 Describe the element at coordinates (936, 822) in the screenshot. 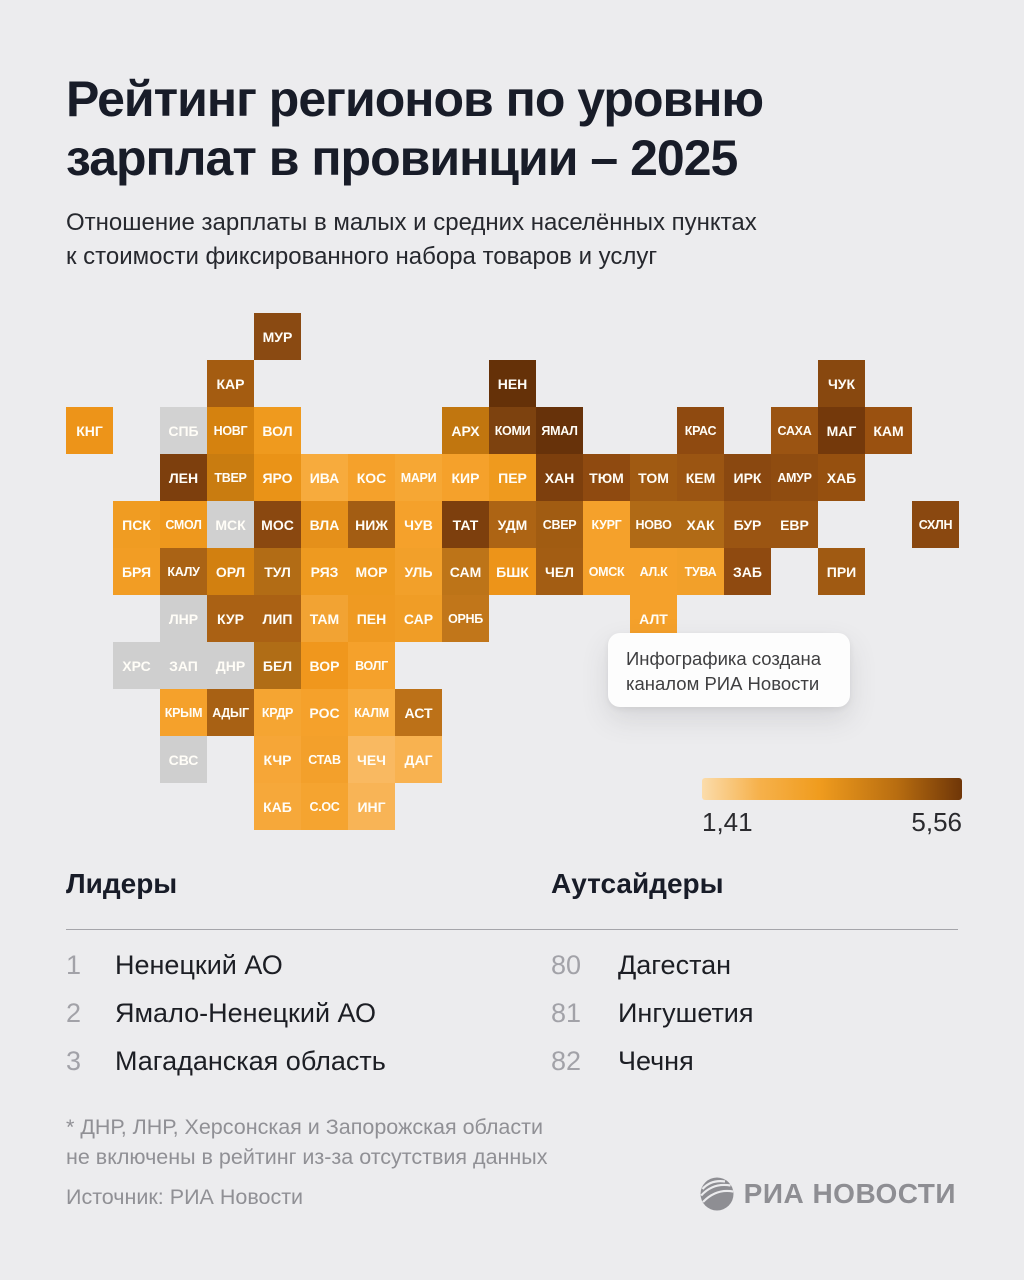

I see `legend-max-label: 5,56` at that location.